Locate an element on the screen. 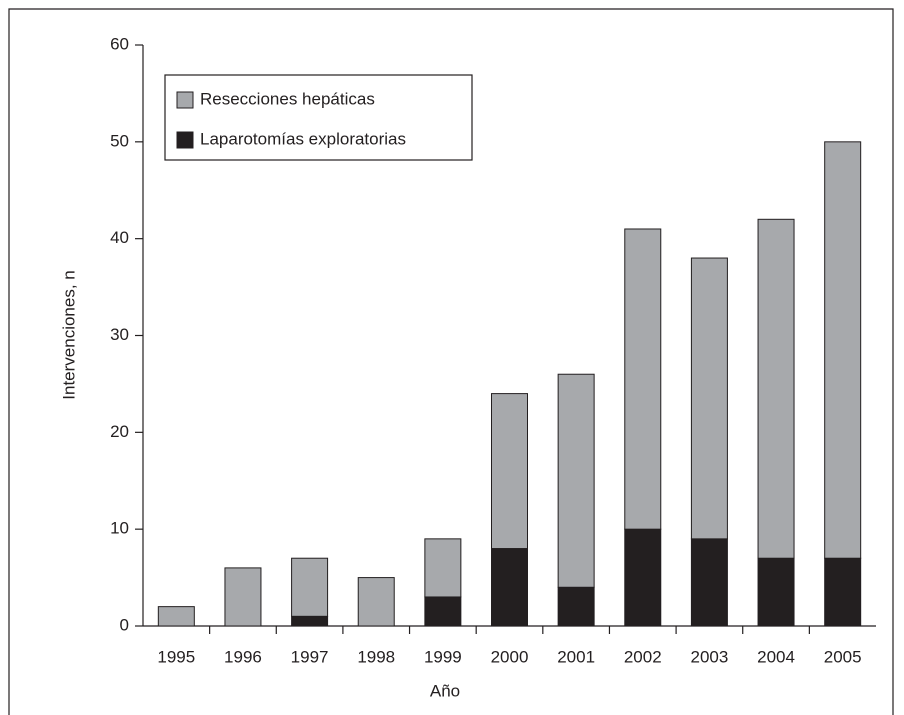 This screenshot has width=904, height=715. y-tick-label: 40 is located at coordinates (119, 237).